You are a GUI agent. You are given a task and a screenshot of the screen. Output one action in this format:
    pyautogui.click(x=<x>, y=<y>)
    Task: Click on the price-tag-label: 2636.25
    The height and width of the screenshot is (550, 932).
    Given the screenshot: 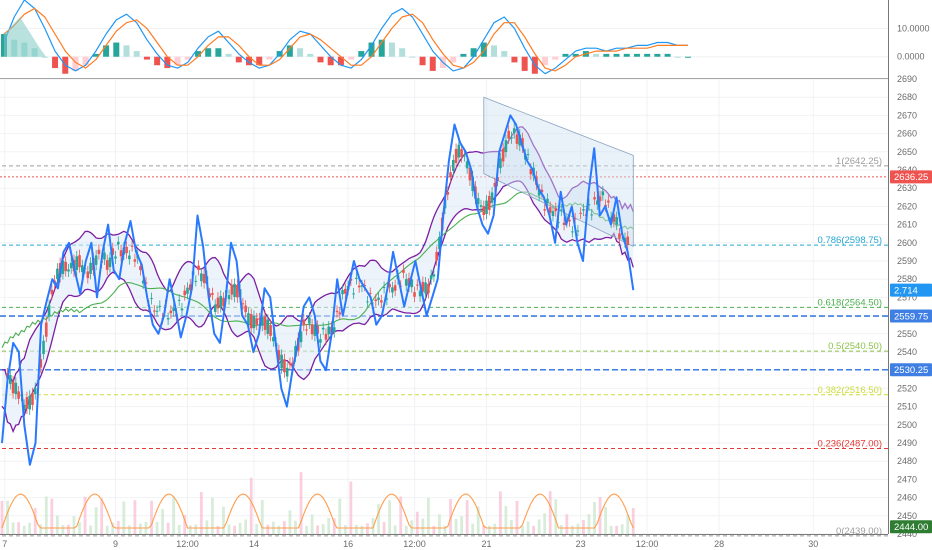 What is the action you would take?
    pyautogui.click(x=911, y=177)
    